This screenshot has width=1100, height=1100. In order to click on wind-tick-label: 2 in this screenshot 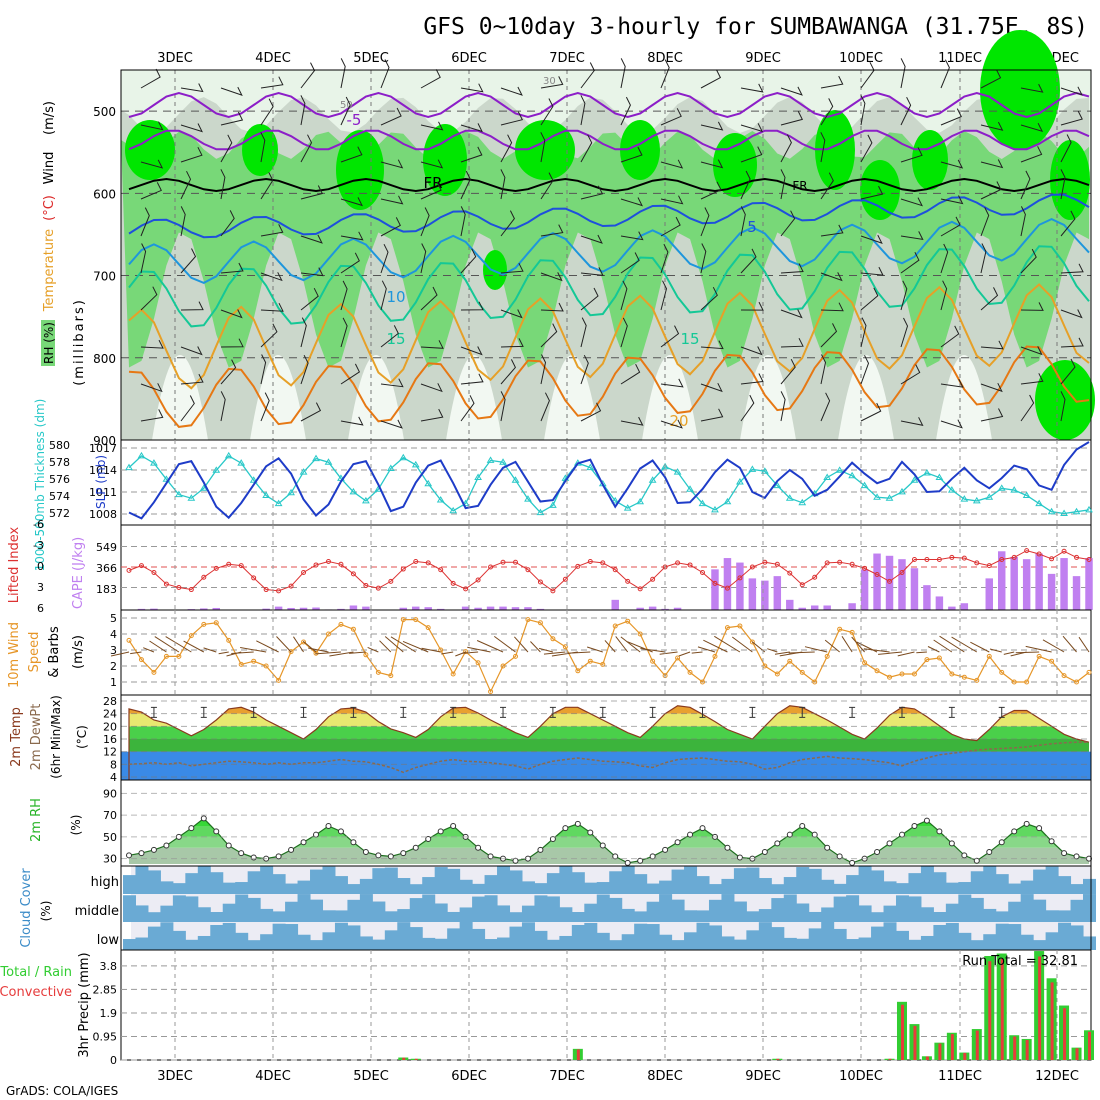, I will do `click(113, 666)`.